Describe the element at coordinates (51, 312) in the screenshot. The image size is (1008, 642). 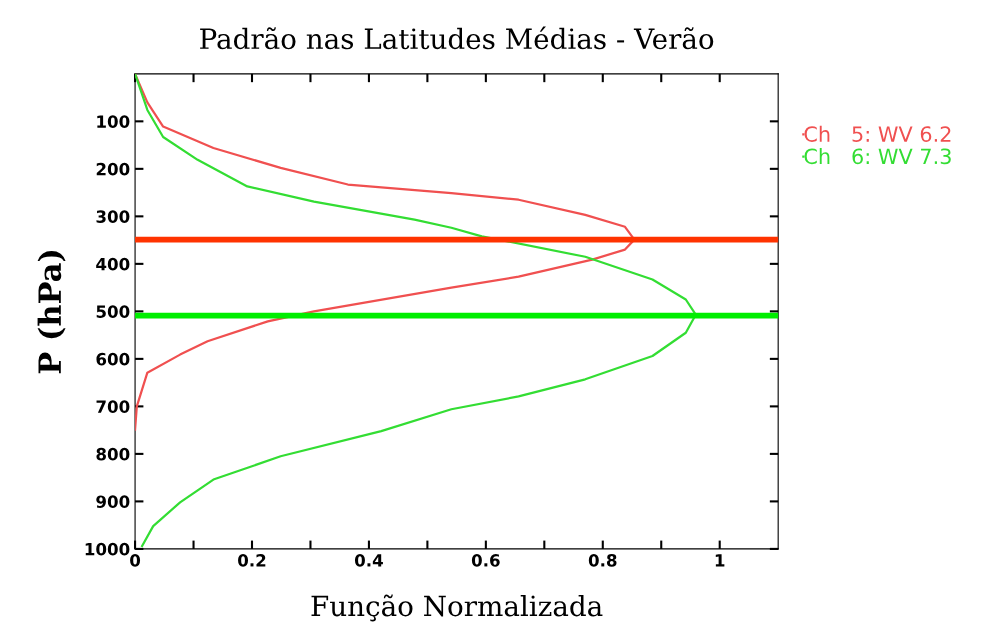
I see `y-axis-title: P (hPa)` at that location.